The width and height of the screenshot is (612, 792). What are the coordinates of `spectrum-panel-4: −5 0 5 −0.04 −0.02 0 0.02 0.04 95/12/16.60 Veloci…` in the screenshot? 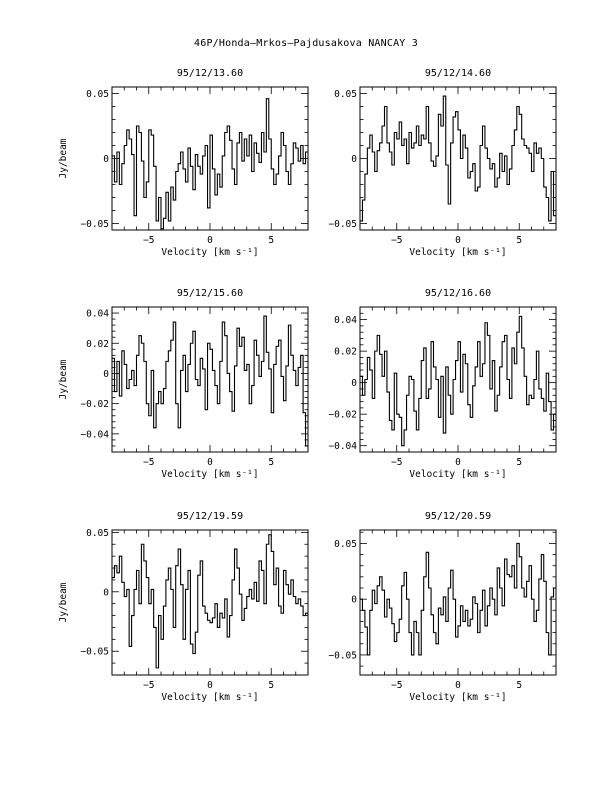 It's located at (442, 384).